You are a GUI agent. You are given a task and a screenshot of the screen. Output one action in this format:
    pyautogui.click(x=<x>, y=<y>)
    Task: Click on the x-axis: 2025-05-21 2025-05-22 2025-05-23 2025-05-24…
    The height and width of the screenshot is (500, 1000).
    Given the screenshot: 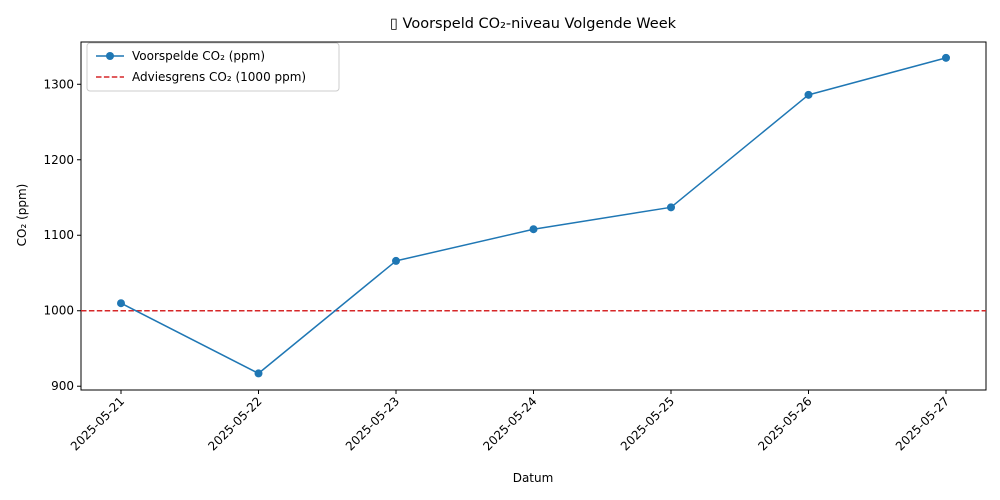 What is the action you would take?
    pyautogui.click(x=510, y=421)
    